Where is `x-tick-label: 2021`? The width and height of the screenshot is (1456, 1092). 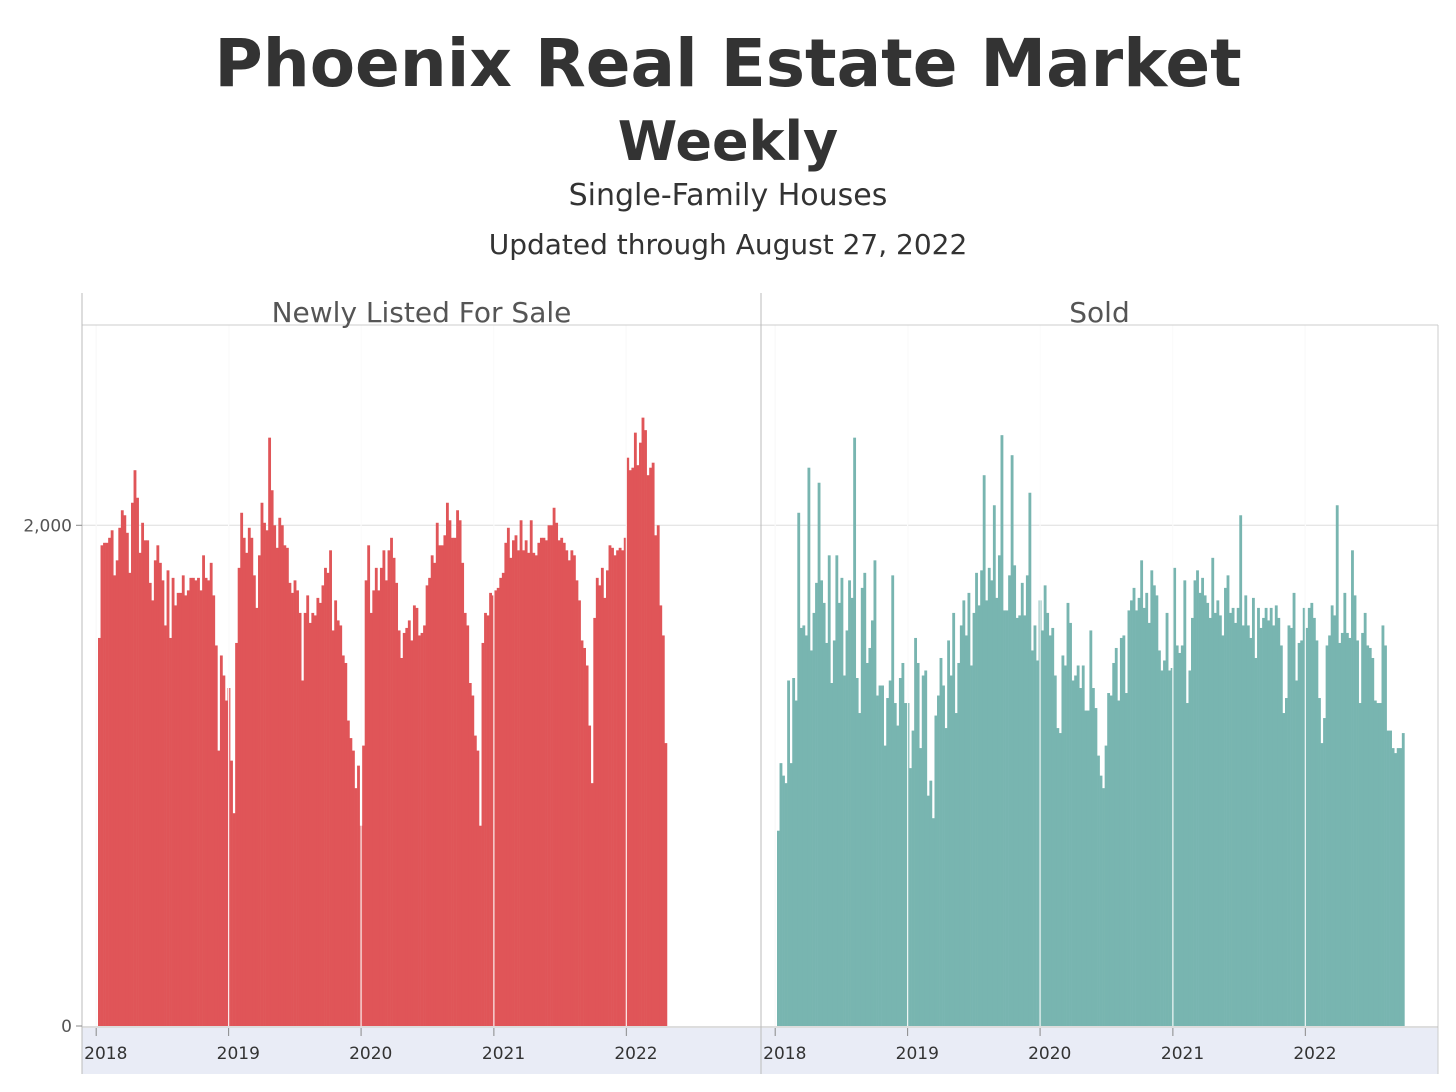 x-tick-label: 2021 is located at coordinates (503, 1054).